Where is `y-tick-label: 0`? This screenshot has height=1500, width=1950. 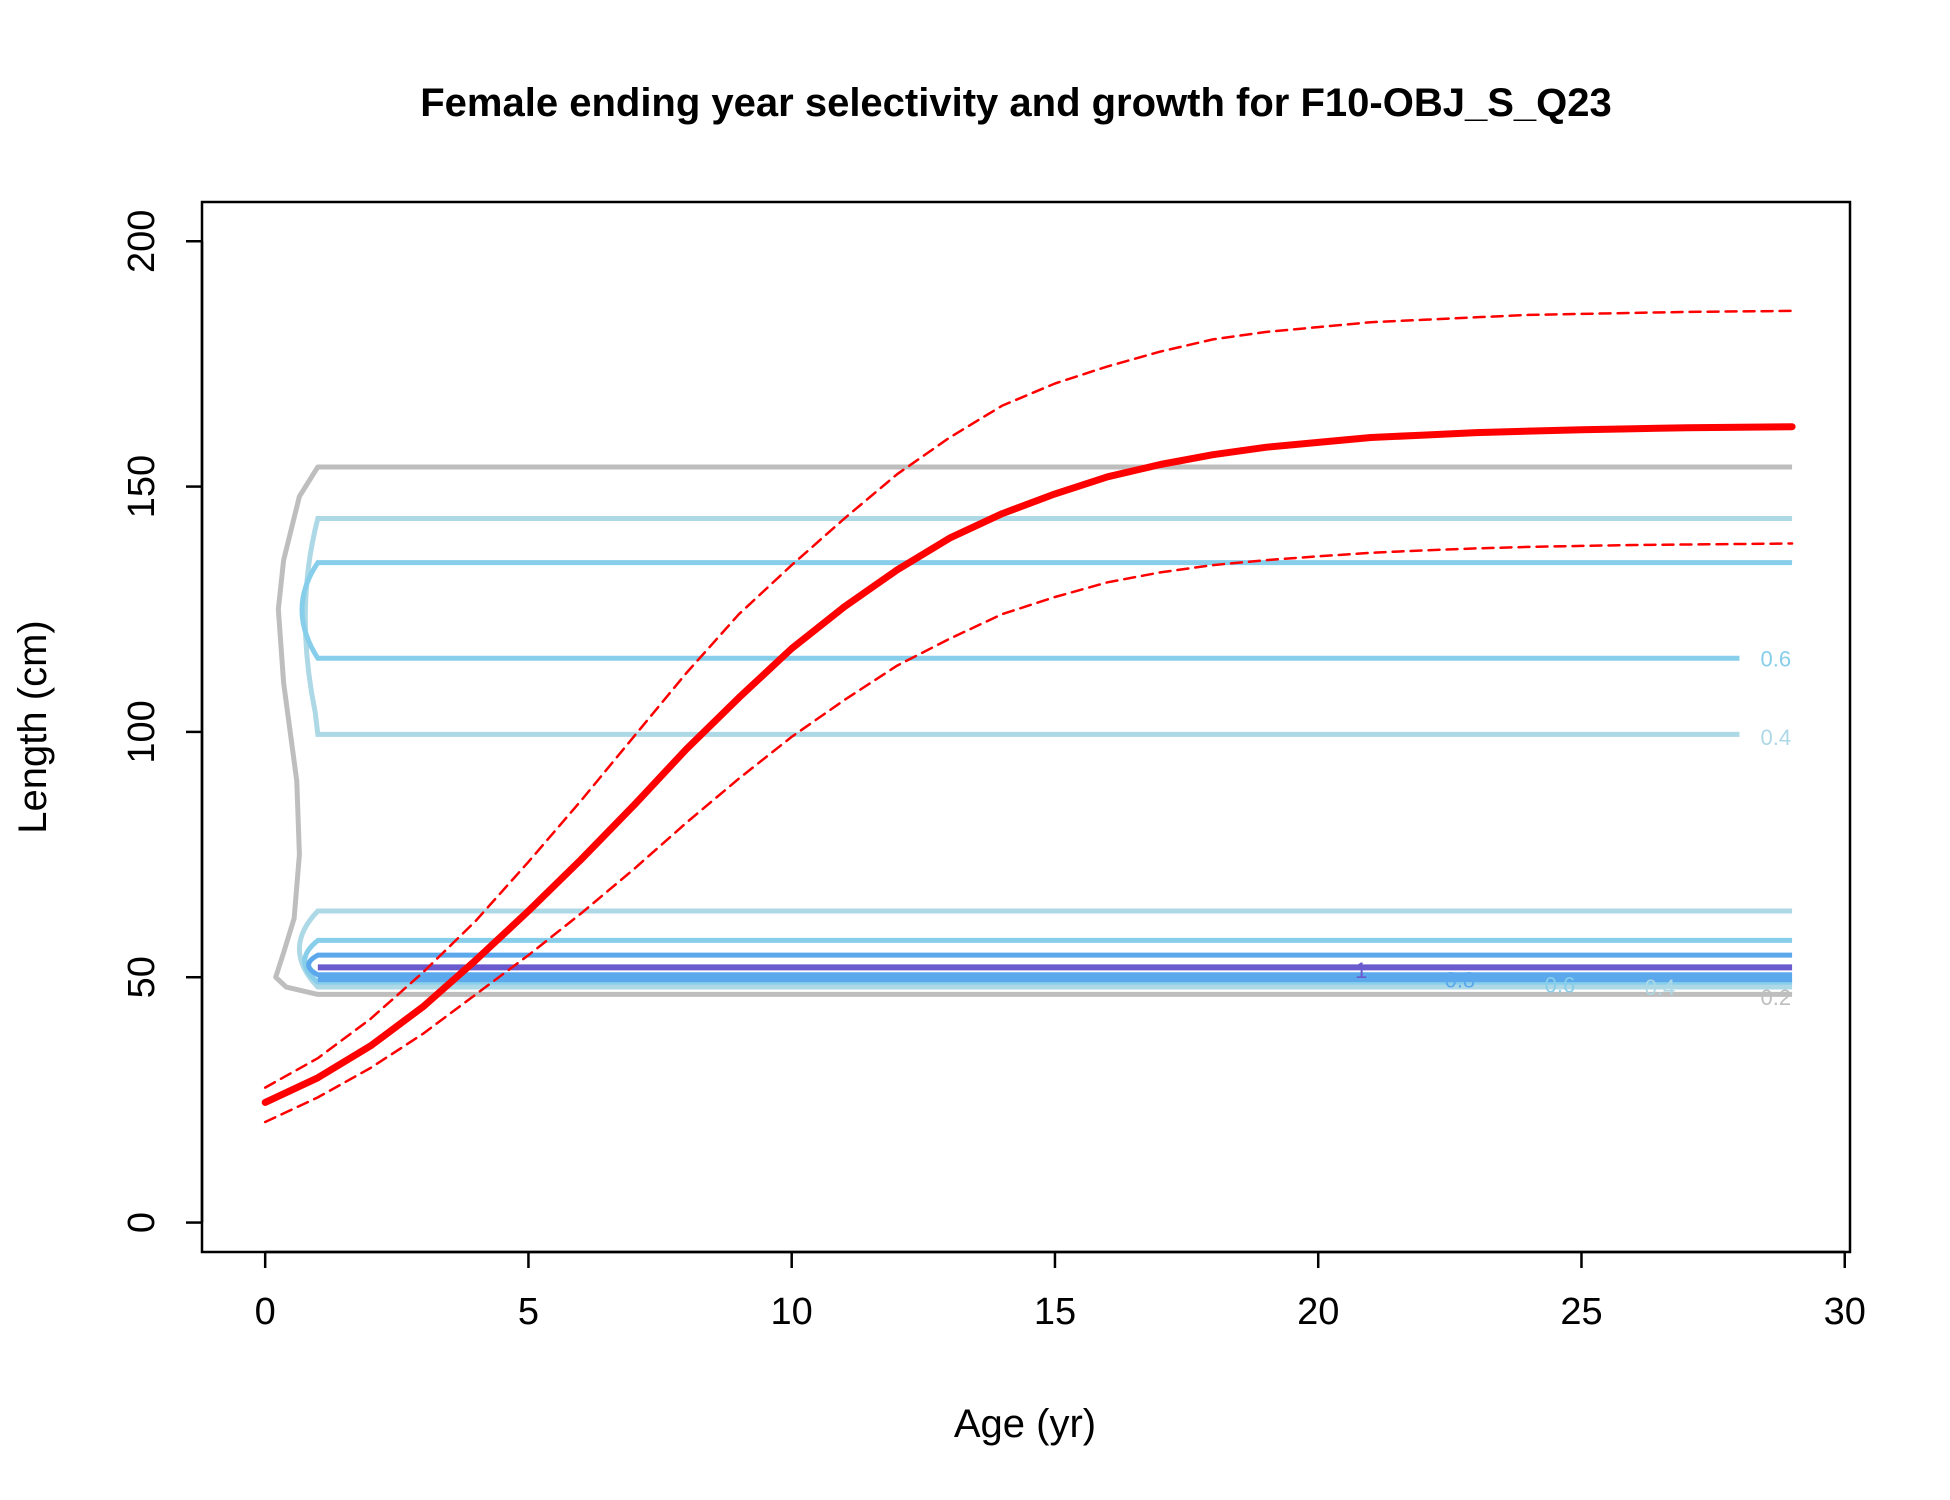
y-tick-label: 0 is located at coordinates (142, 1222).